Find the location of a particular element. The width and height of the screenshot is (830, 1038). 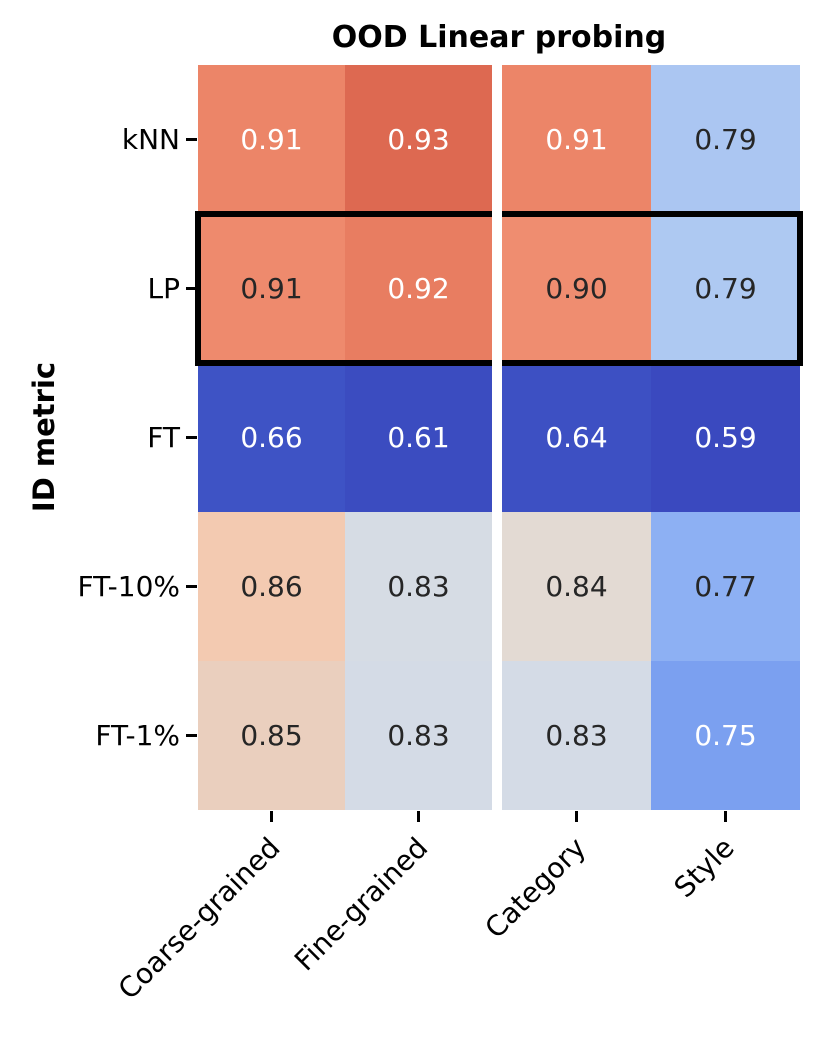

heatmap-cell-FT-1%-Coarse-grained: 0.85 is located at coordinates (271, 735).